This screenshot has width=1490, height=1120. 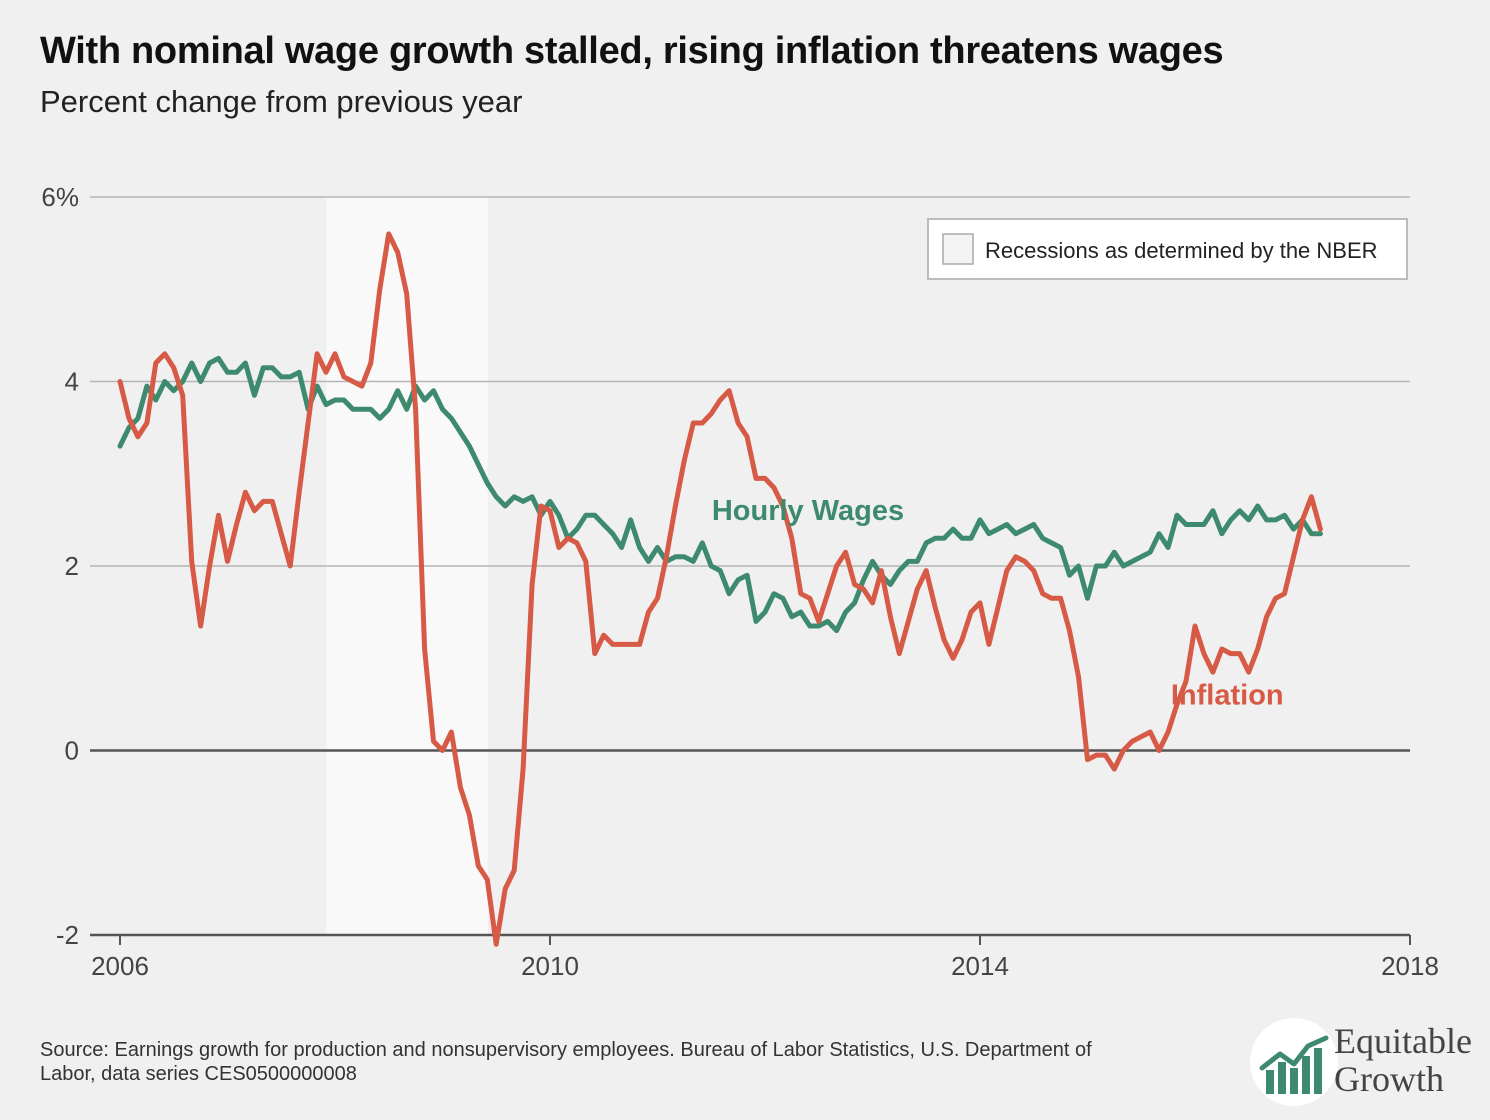 I want to click on growth-chart-icon, so click(x=1294, y=1064).